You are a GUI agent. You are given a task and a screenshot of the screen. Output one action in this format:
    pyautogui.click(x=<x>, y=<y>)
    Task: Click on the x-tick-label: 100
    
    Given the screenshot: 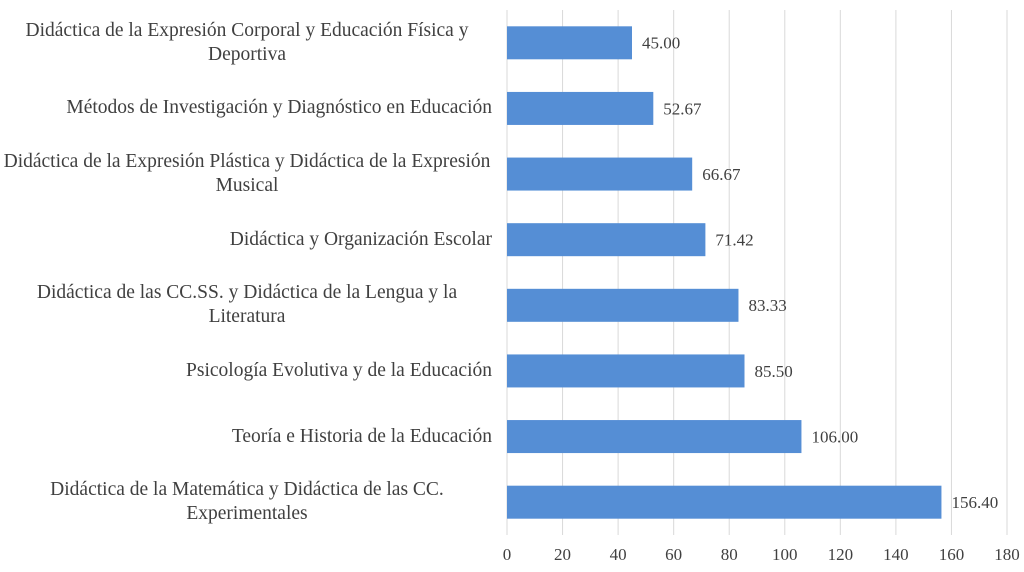 What is the action you would take?
    pyautogui.click(x=785, y=554)
    